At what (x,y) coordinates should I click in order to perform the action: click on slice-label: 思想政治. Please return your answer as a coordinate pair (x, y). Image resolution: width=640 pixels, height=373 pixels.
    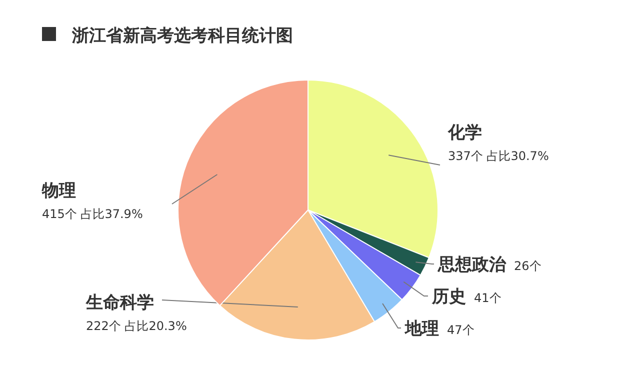
    Looking at the image, I should click on (472, 265).